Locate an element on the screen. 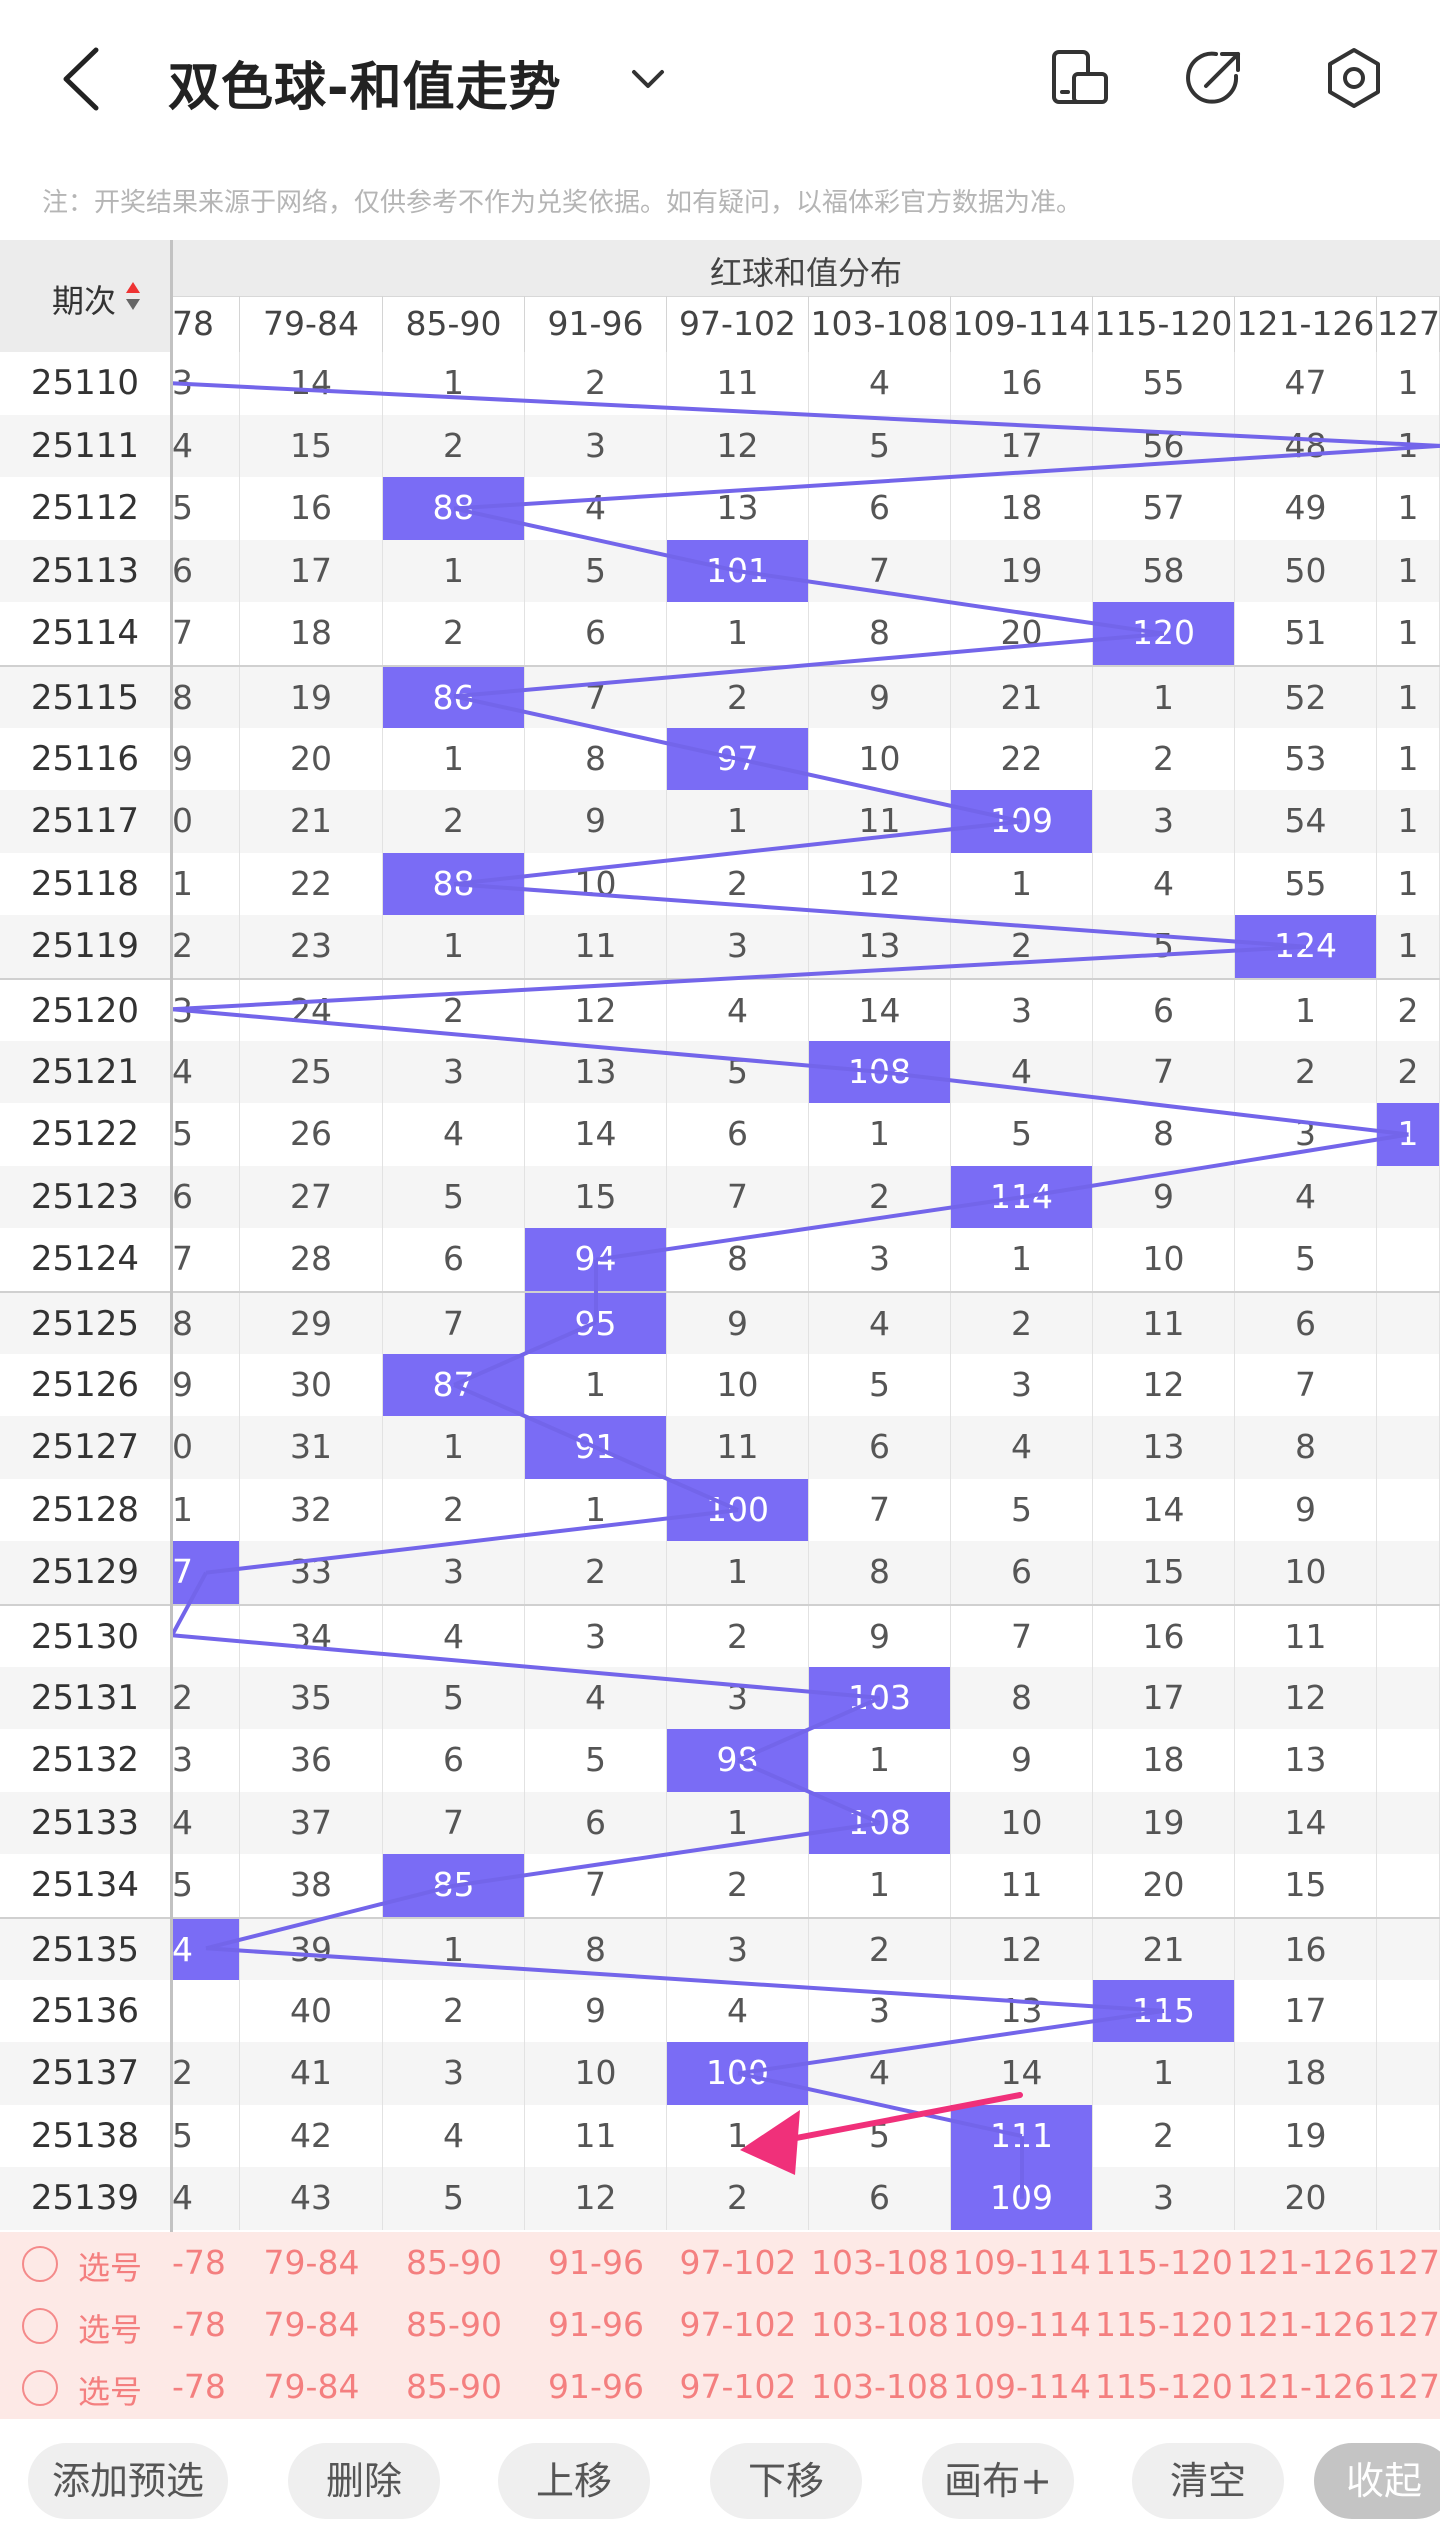 The width and height of the screenshot is (1440, 2539). settings-icon is located at coordinates (1354, 78).